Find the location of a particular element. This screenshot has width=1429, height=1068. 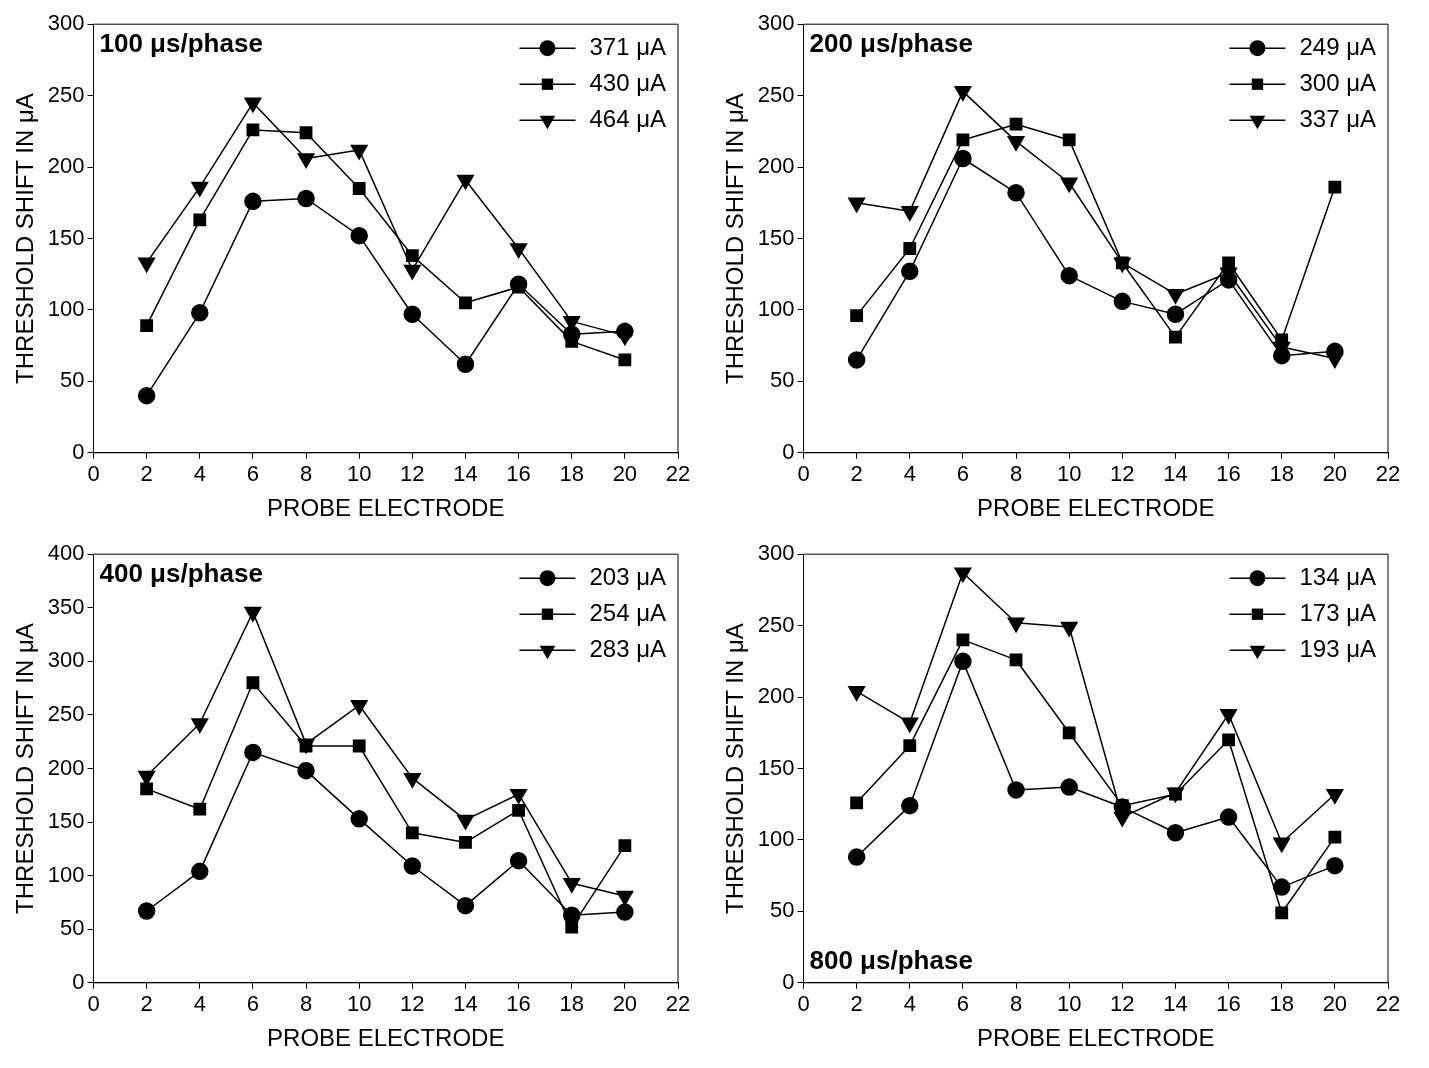

legend-label: 337 μA is located at coordinates (1337, 118).